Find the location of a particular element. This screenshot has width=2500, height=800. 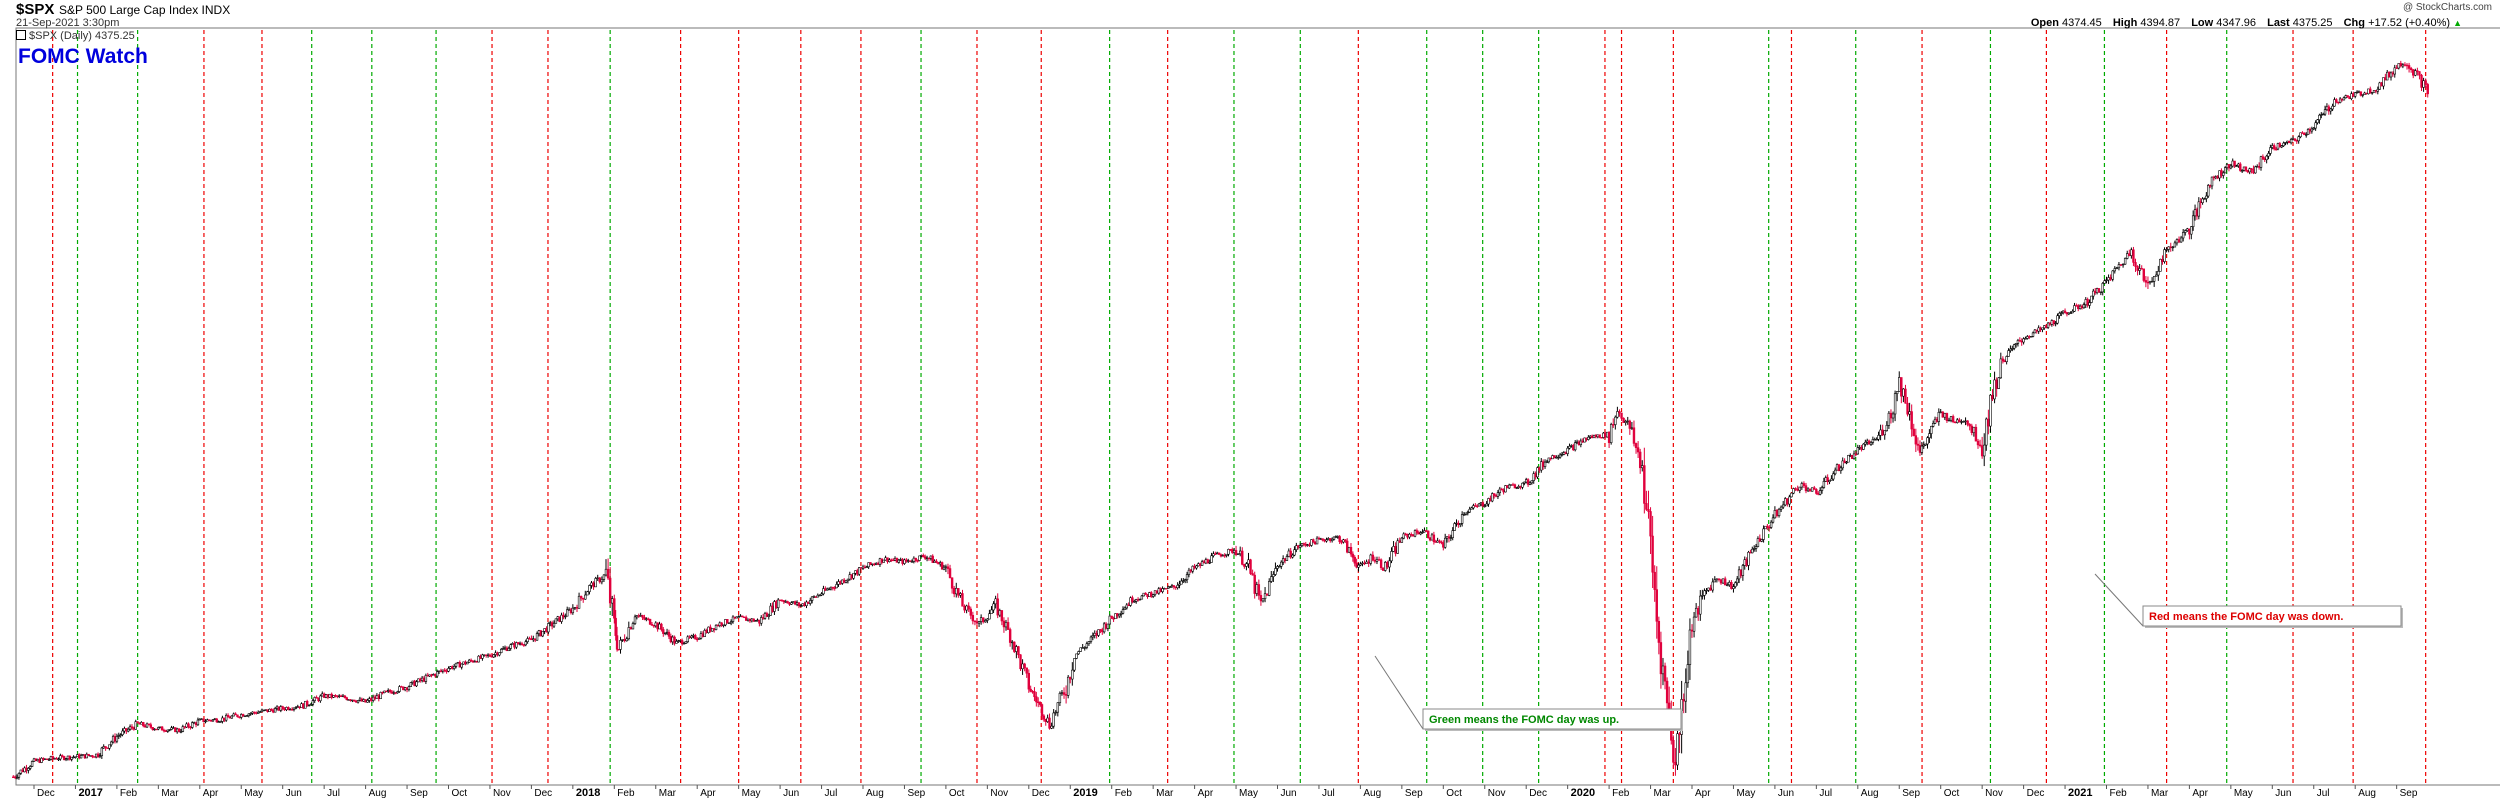

annotation-leader is located at coordinates (2119, 600).